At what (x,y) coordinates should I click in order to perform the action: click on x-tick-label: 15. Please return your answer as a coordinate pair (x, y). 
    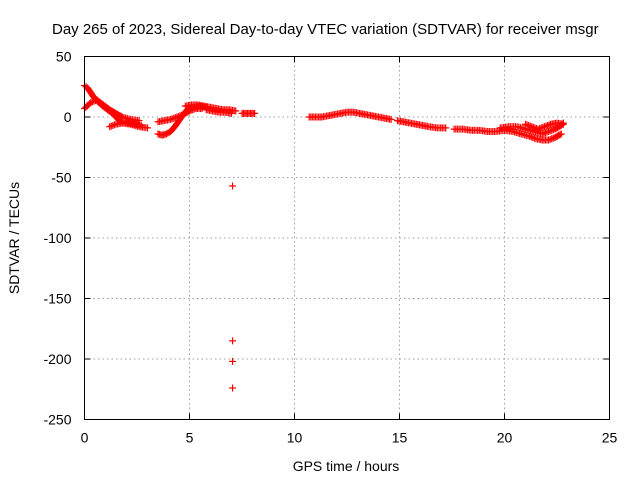
    Looking at the image, I should click on (400, 438).